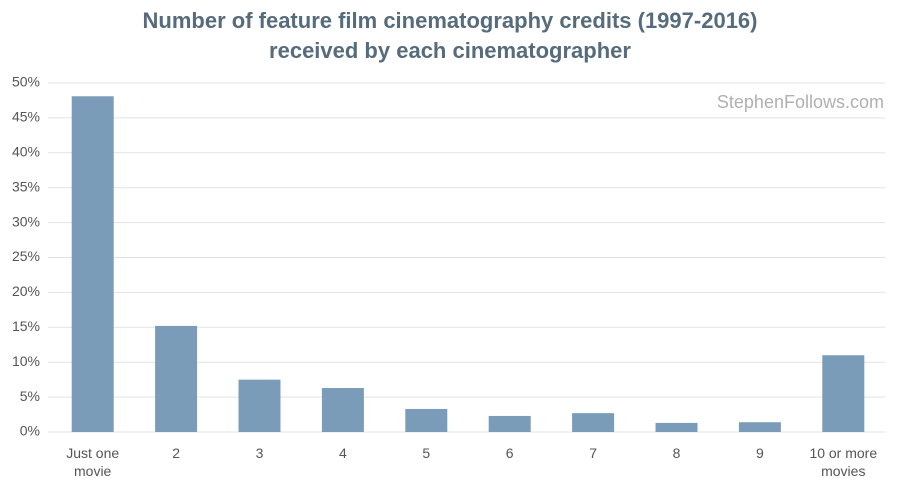 The width and height of the screenshot is (900, 491). Describe the element at coordinates (26, 221) in the screenshot. I see `y-tick-label: 30%` at that location.